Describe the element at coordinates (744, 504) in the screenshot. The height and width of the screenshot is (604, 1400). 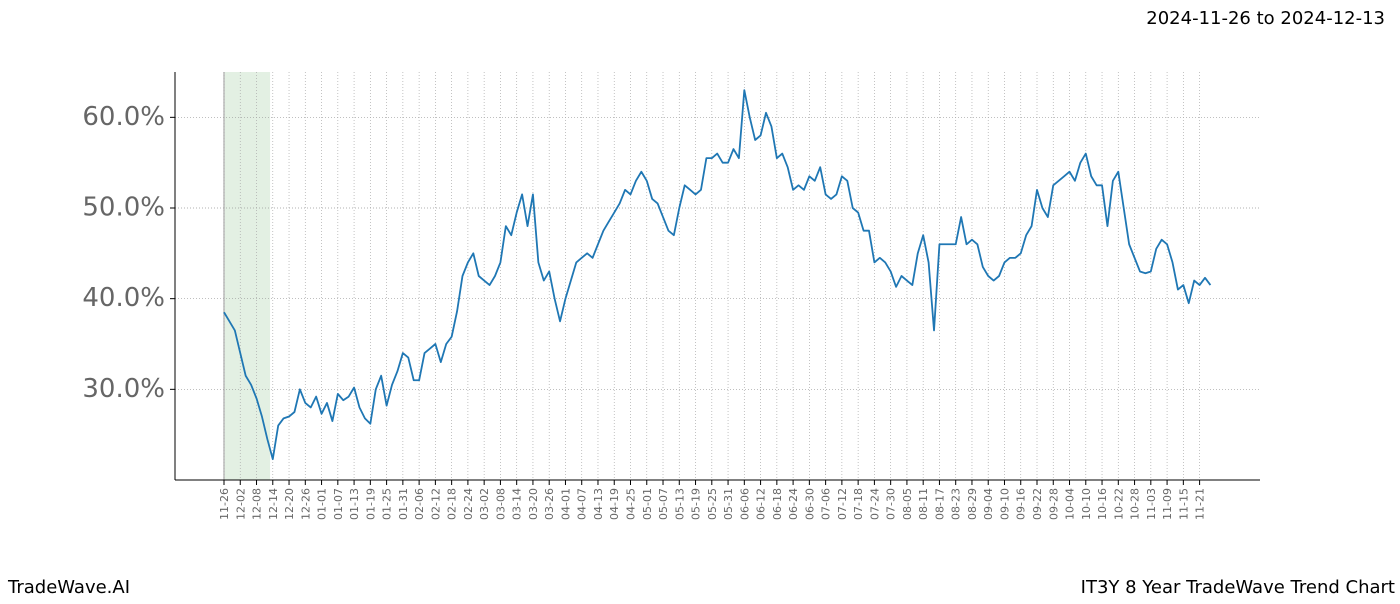
I see `x-tick-label: 06-06` at that location.